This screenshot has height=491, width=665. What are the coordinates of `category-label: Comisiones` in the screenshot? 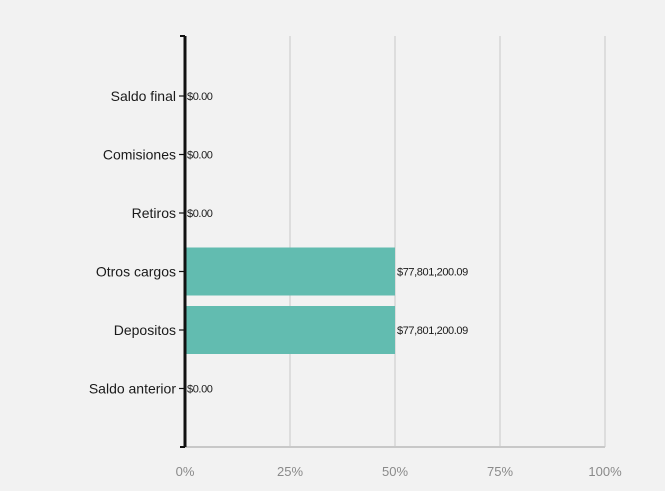 It's located at (139, 155).